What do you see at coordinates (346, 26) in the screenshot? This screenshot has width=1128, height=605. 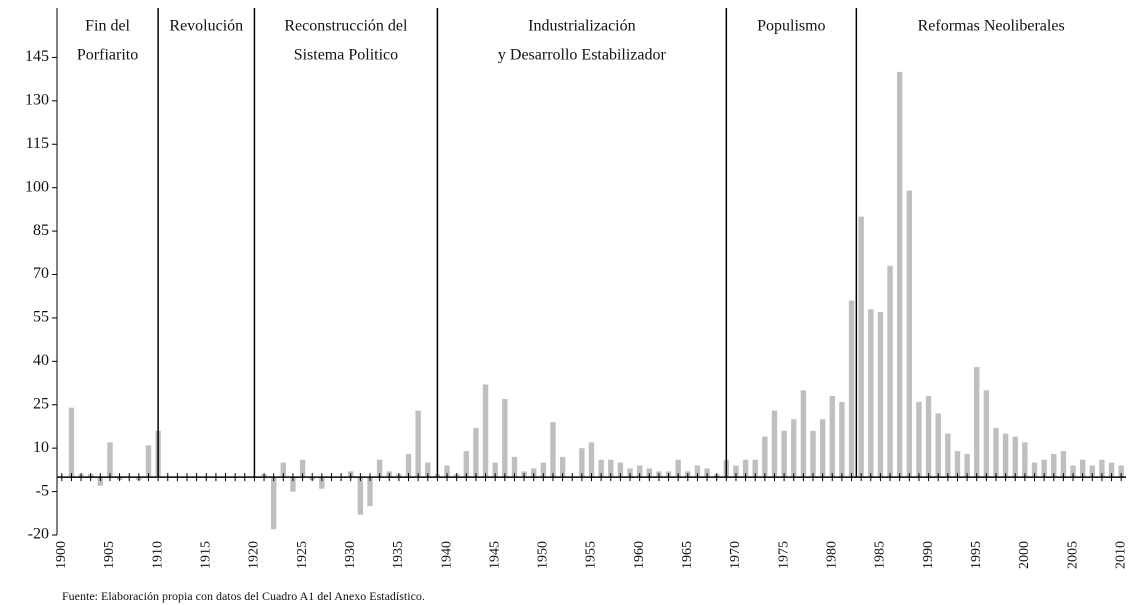 I see `period-label: Reconstrucción del` at bounding box center [346, 26].